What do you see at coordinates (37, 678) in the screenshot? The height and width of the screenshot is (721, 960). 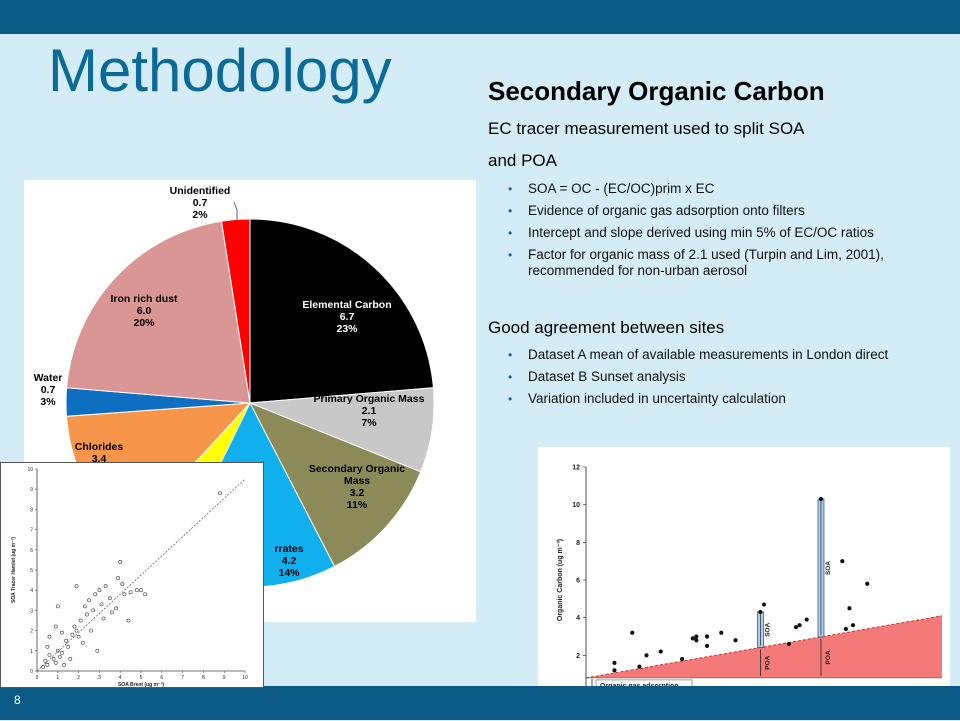 I see `x-tick-label: 0` at bounding box center [37, 678].